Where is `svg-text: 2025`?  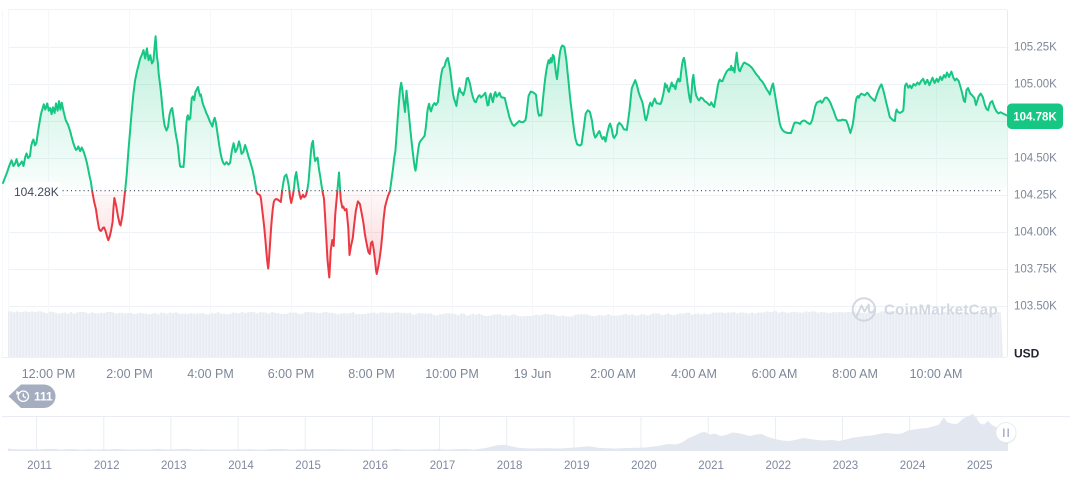
svg-text: 2025 is located at coordinates (980, 466).